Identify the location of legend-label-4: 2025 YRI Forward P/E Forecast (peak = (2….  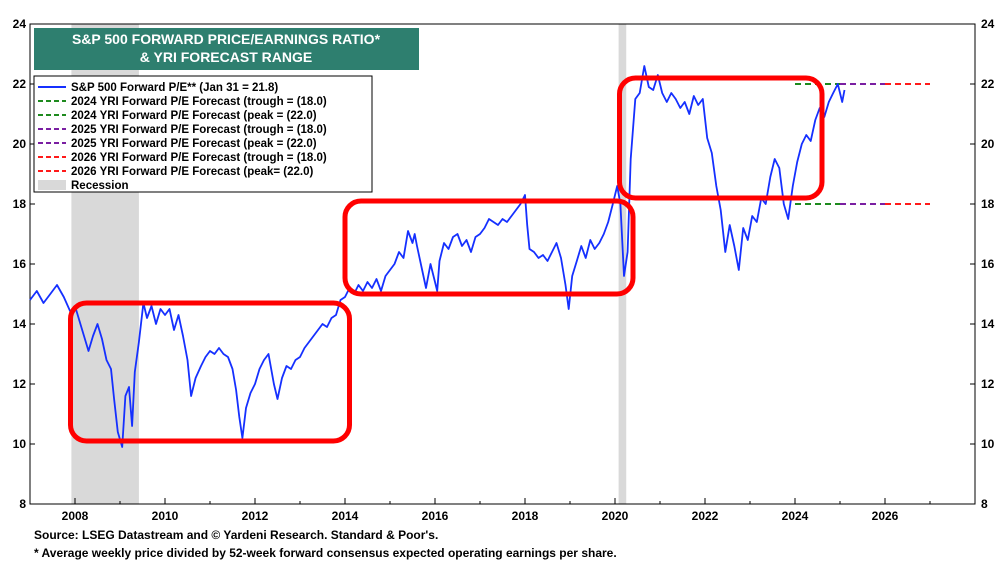
(194, 144).